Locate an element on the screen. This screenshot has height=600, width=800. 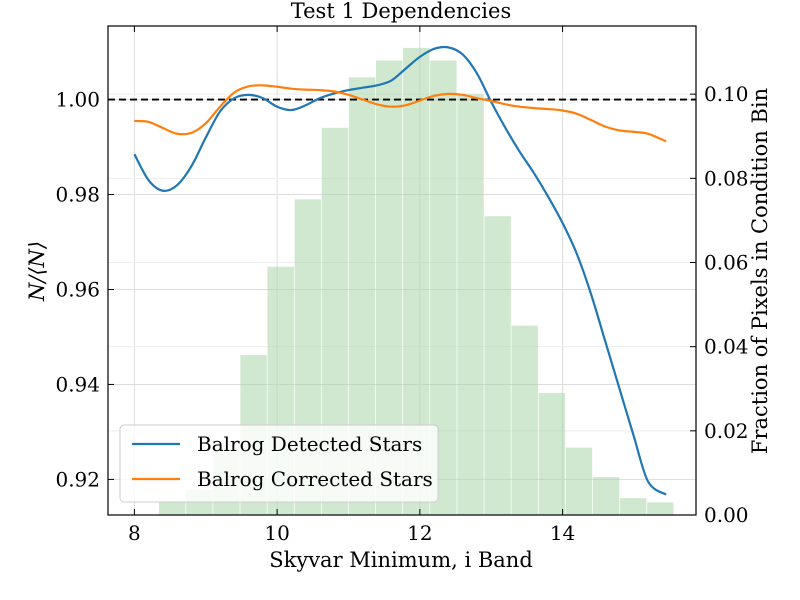
x-tick-label: 8 is located at coordinates (134, 533).